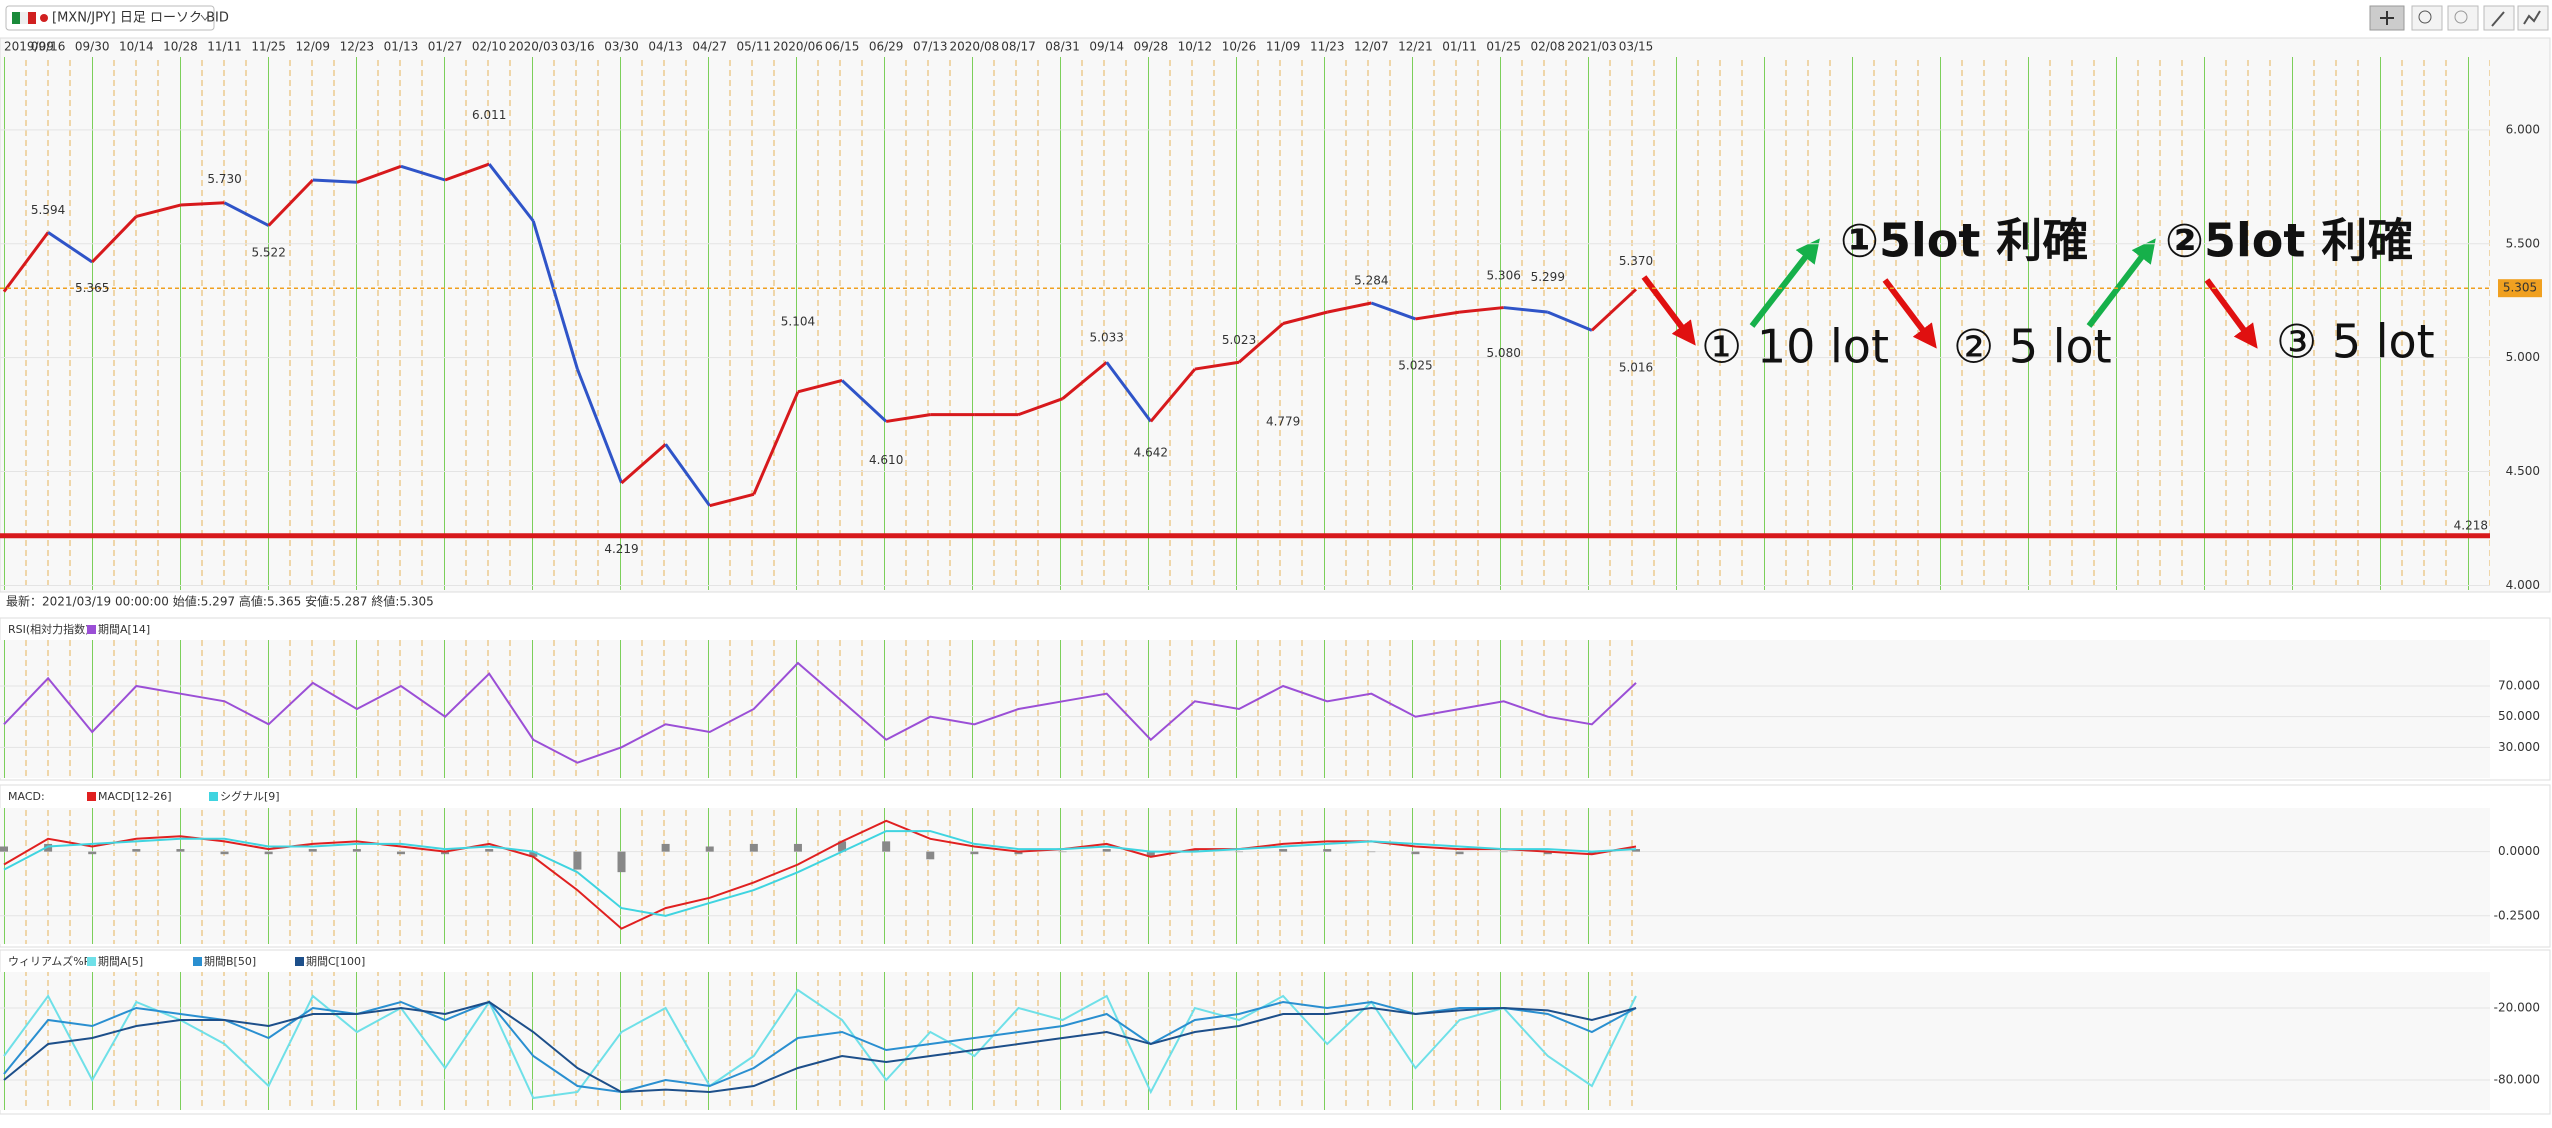  Describe the element at coordinates (230, 961) in the screenshot. I see `legend-label: 期間B[50]` at that location.